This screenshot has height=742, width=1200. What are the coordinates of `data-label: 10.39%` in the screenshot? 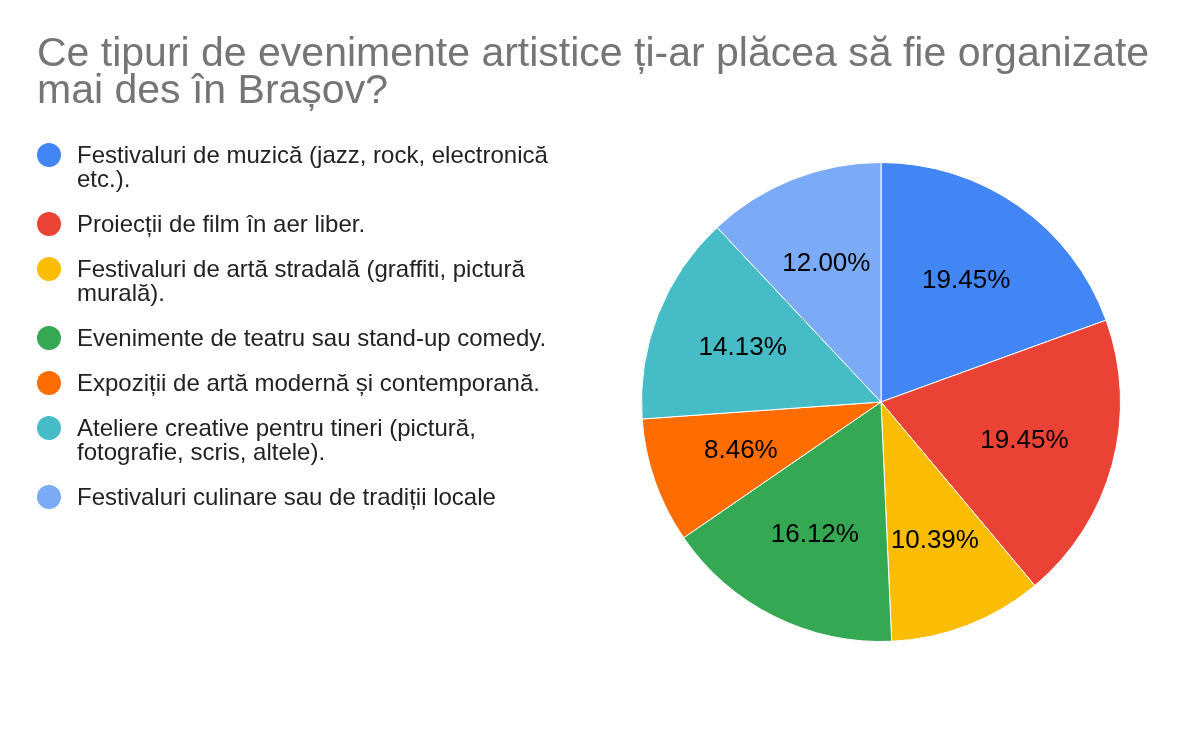 It's located at (934, 538).